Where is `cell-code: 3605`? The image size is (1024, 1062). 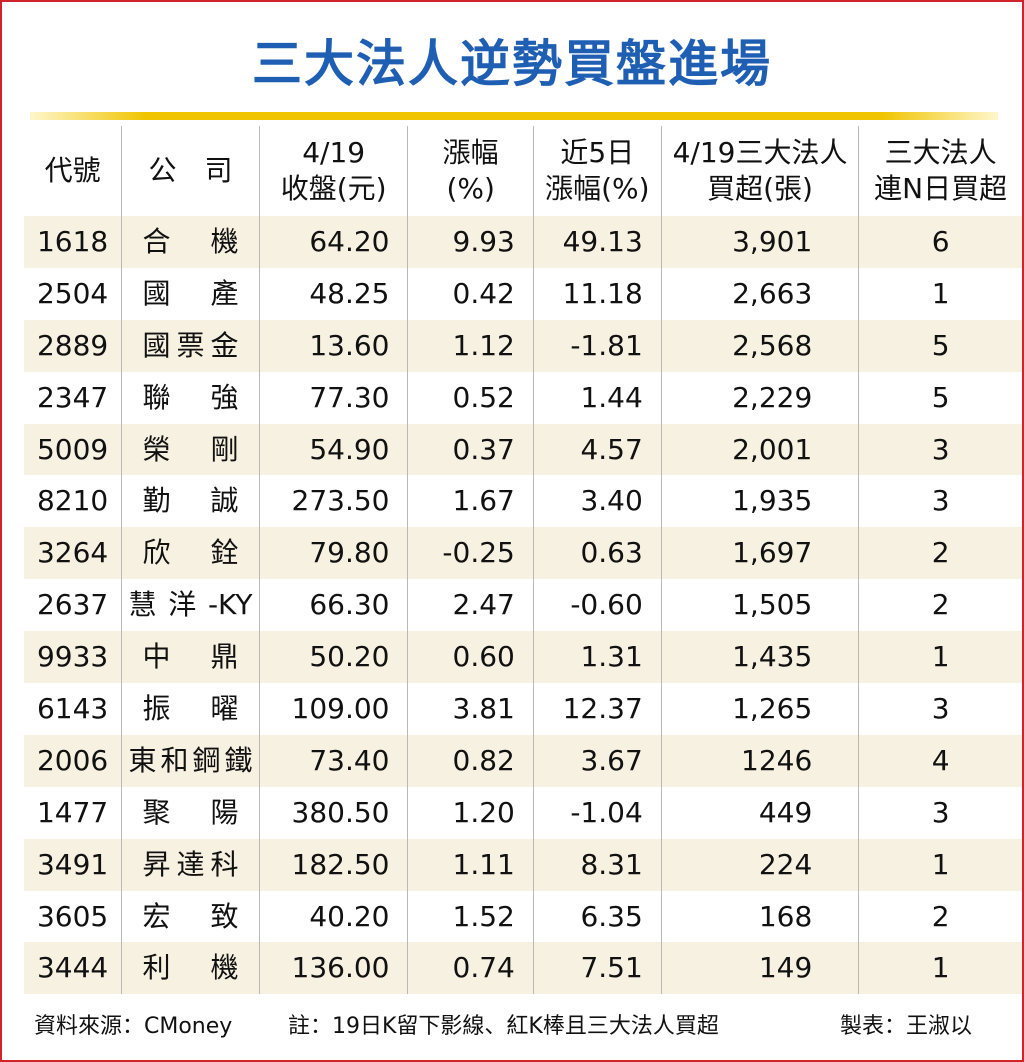
cell-code: 3605 is located at coordinates (72, 916).